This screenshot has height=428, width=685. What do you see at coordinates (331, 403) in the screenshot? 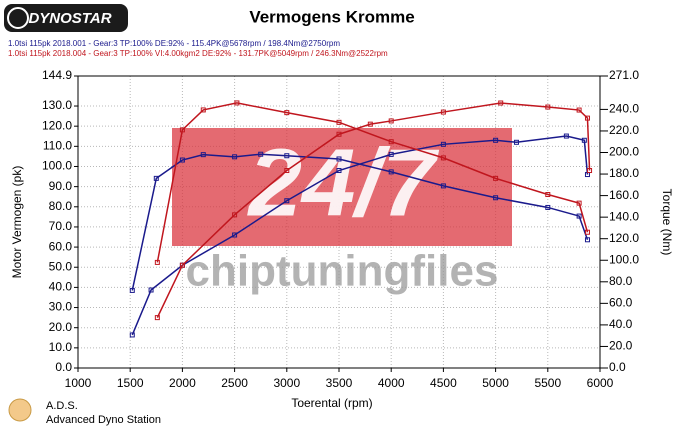
I see `x-axis-label: Toerental (rpm)` at bounding box center [331, 403].